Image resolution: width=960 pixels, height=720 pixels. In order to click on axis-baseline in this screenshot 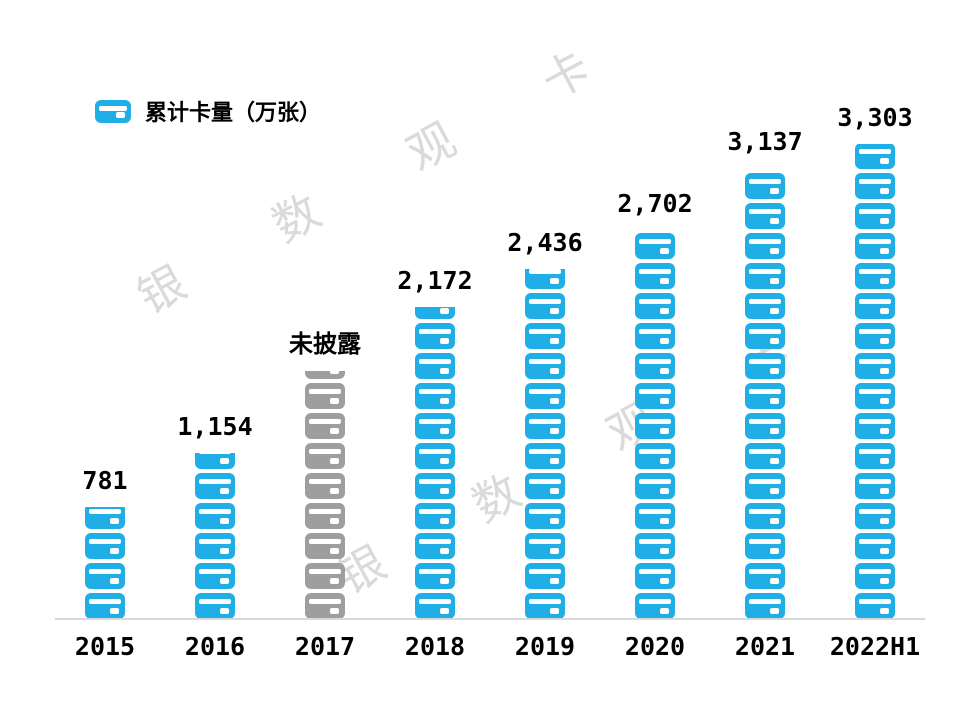, I will do `click(490, 619)`.